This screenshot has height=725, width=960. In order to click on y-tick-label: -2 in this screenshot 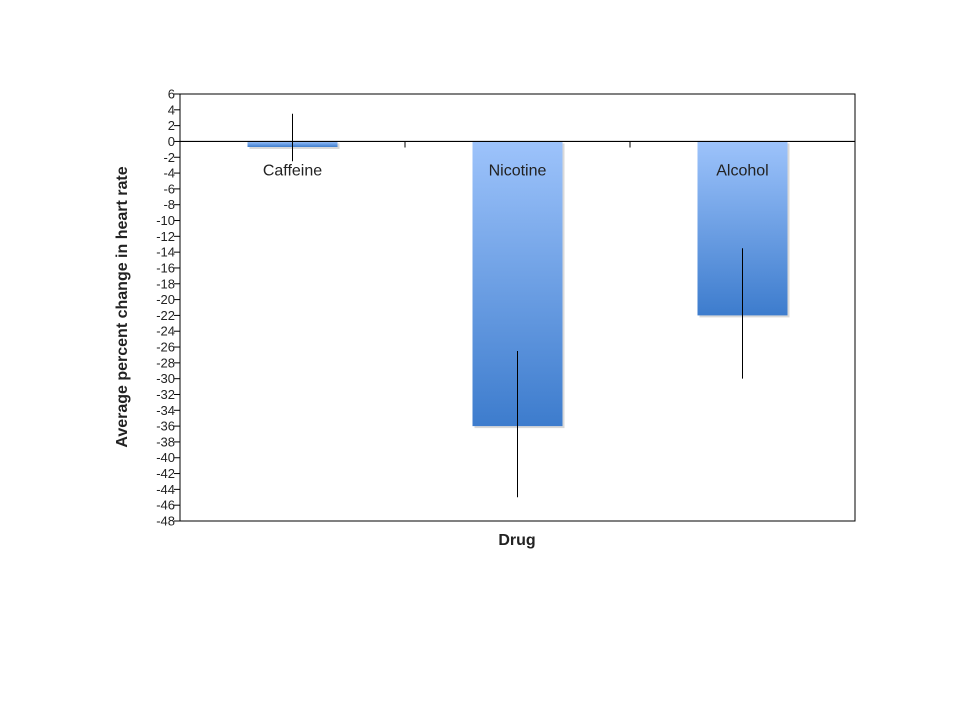, I will do `click(169, 157)`.